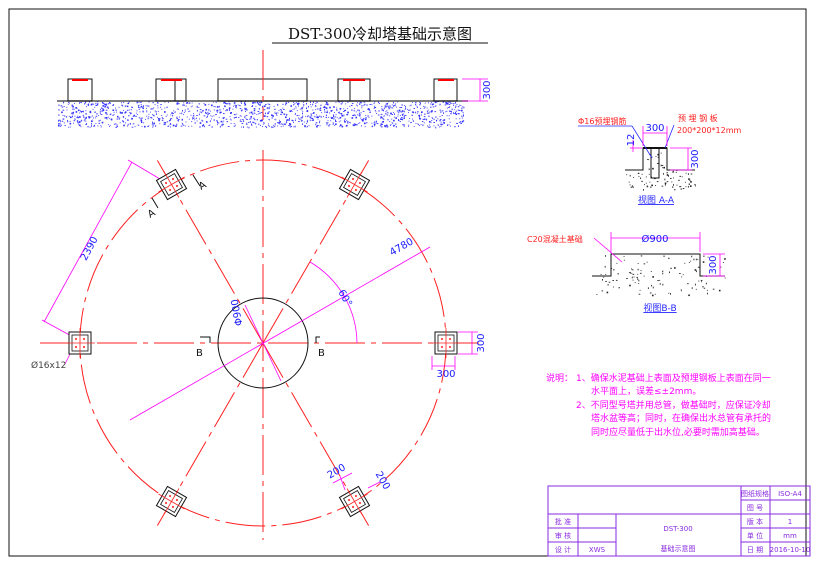 The height and width of the screenshot is (561, 814). I want to click on center-diameter-dim-line, so click(263, 343).